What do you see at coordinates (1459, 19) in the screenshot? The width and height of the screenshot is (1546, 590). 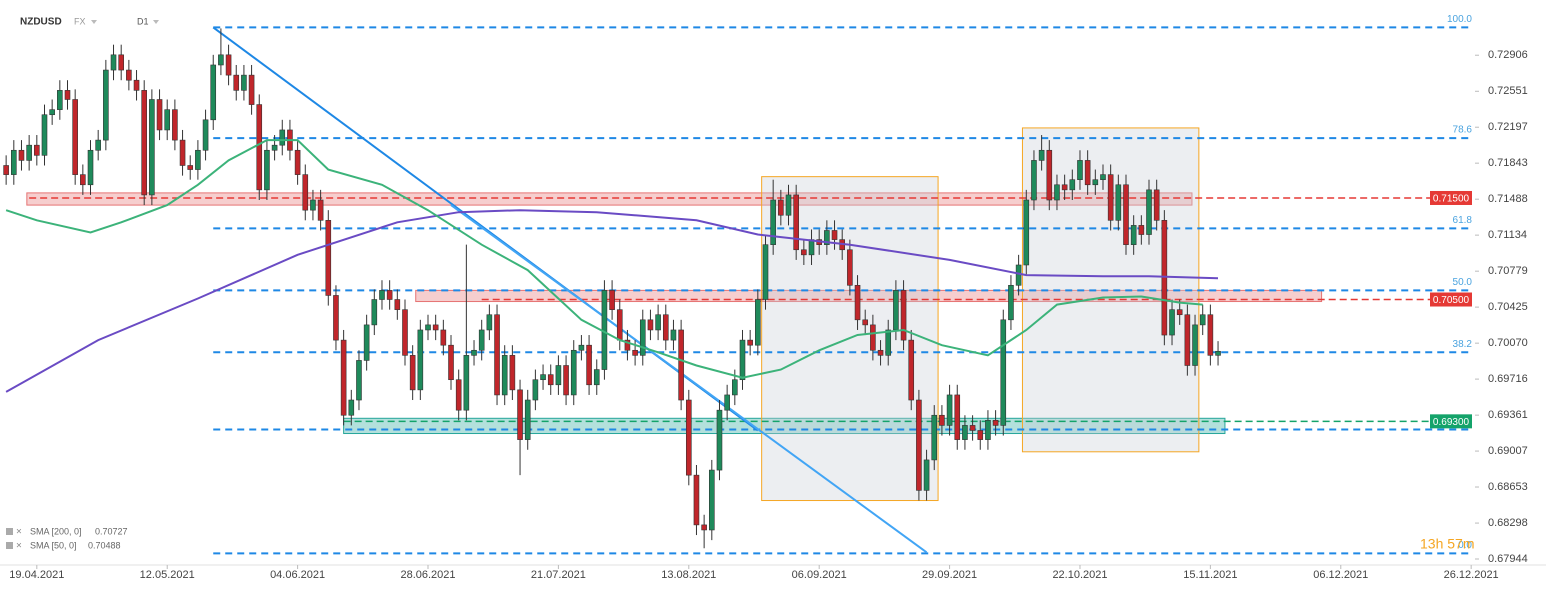 I see `fib-label: 100.0` at bounding box center [1459, 19].